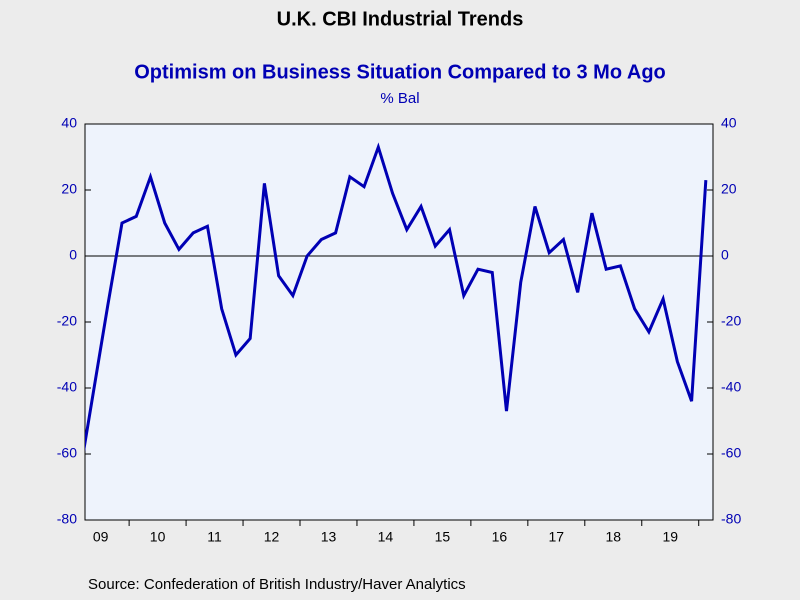 The width and height of the screenshot is (800, 600). I want to click on y-tick-label: -40, so click(67, 387).